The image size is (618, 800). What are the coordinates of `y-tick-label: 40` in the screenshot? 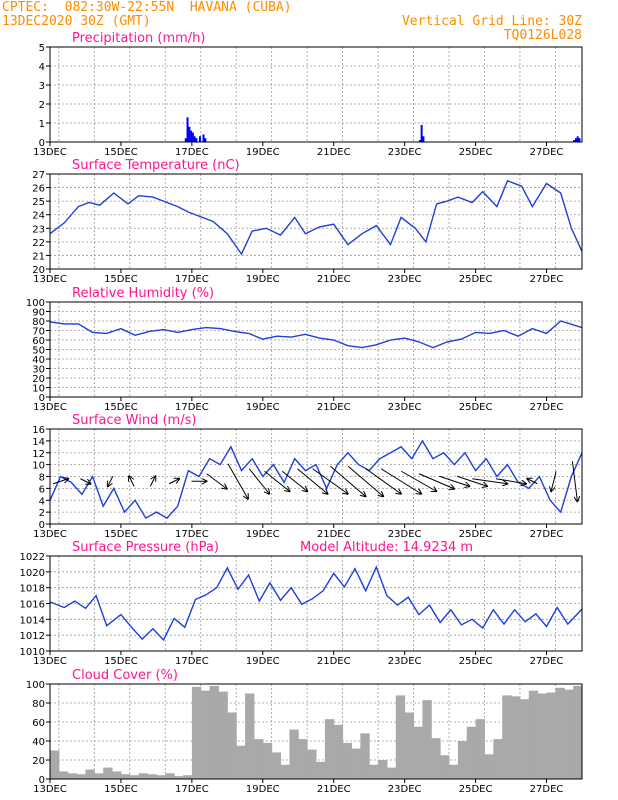 It's located at (38, 360).